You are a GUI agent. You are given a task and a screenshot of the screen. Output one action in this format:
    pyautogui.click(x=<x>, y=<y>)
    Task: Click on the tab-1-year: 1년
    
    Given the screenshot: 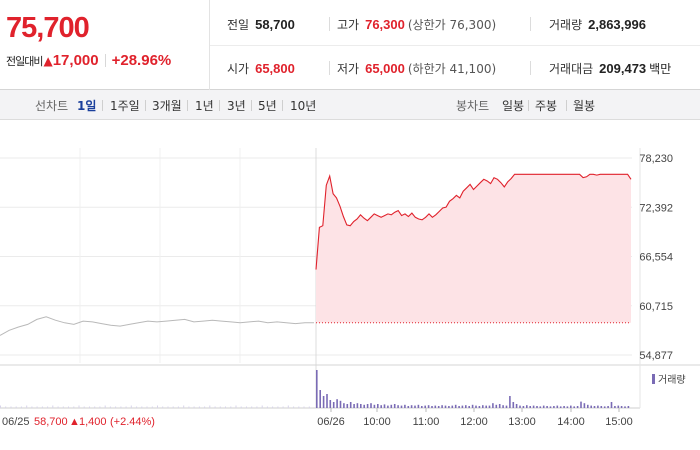 What is the action you would take?
    pyautogui.click(x=204, y=106)
    